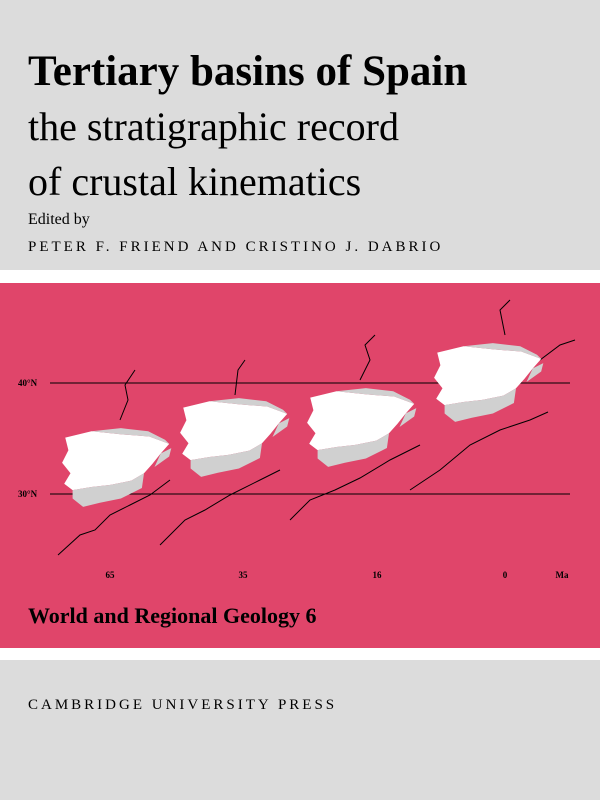 The image size is (600, 800). What do you see at coordinates (194, 181) in the screenshot?
I see `subtitle: of crustal kinematics` at bounding box center [194, 181].